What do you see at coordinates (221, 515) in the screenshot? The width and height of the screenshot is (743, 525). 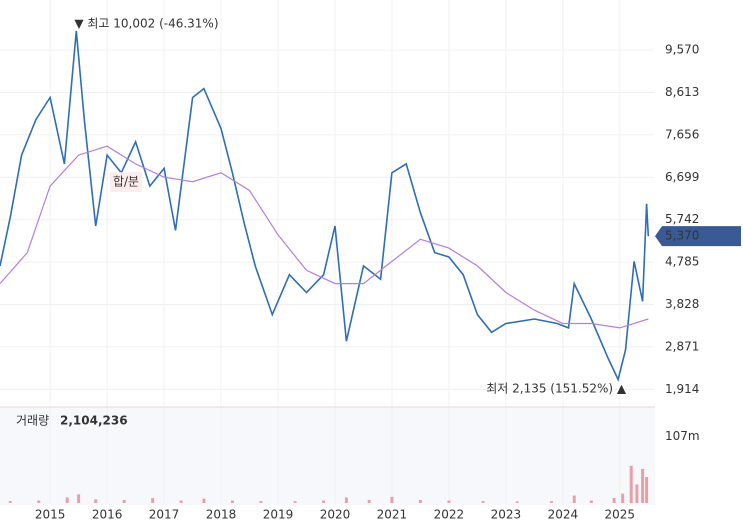 I see `x-tick-label: 2018` at bounding box center [221, 515].